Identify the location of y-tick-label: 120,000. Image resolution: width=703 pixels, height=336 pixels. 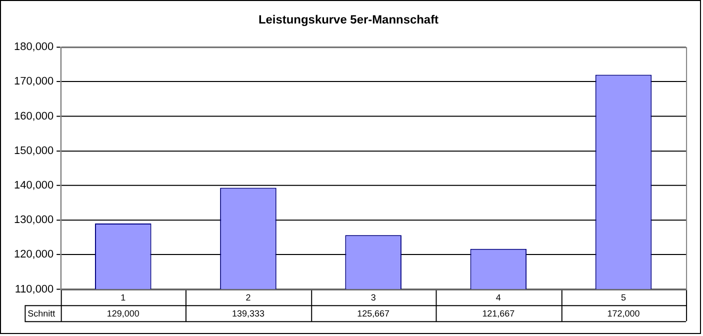
(34, 254).